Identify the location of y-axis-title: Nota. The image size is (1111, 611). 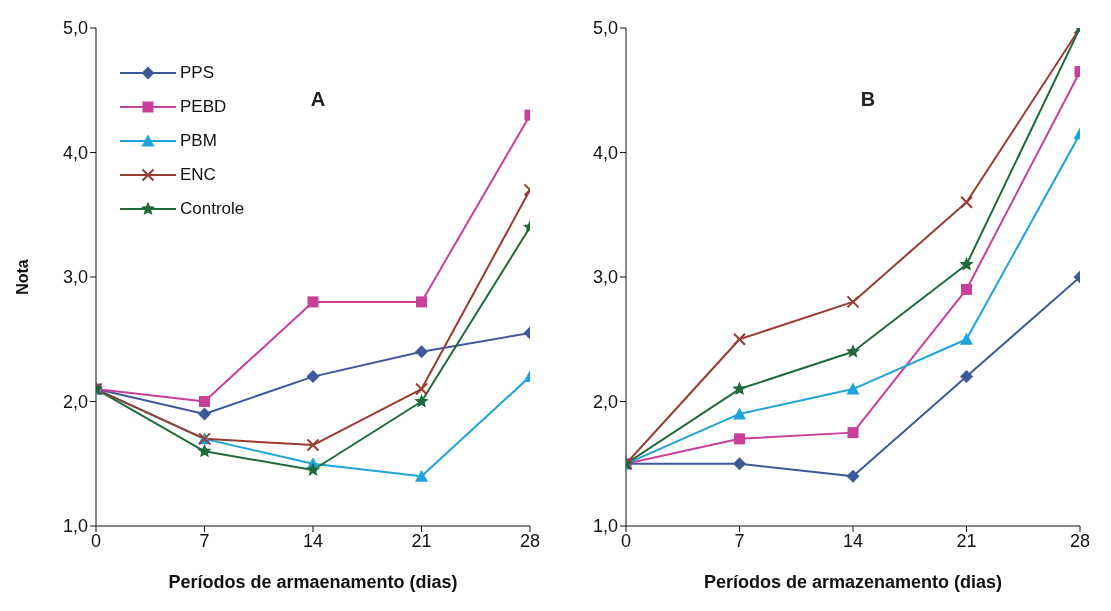
(22, 277).